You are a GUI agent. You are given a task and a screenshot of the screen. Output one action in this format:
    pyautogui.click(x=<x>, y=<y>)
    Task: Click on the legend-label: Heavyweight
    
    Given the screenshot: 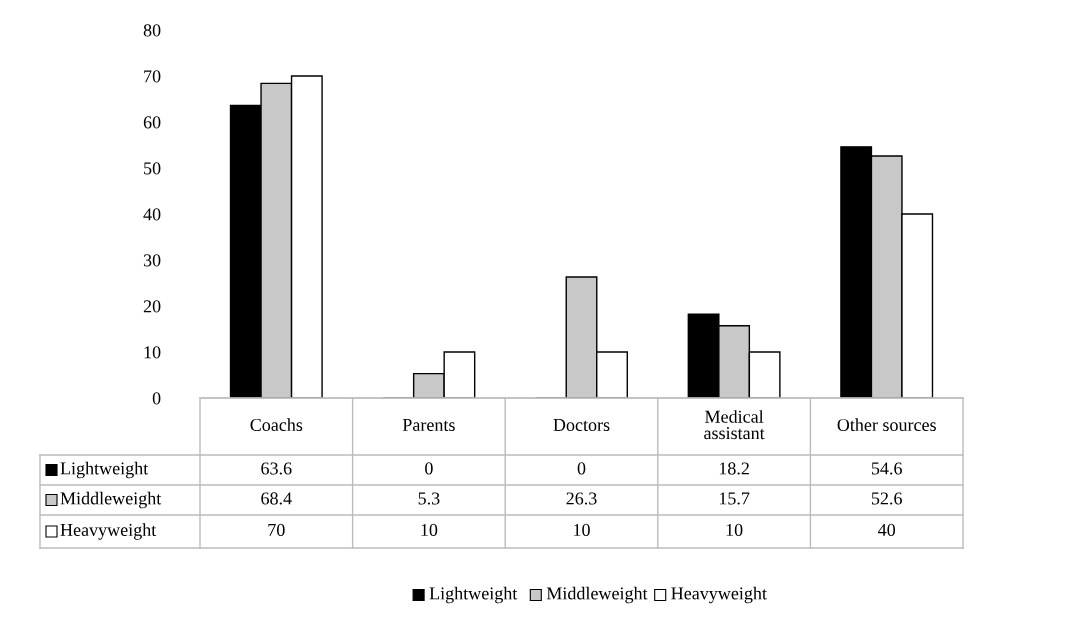 What is the action you would take?
    pyautogui.click(x=108, y=531)
    